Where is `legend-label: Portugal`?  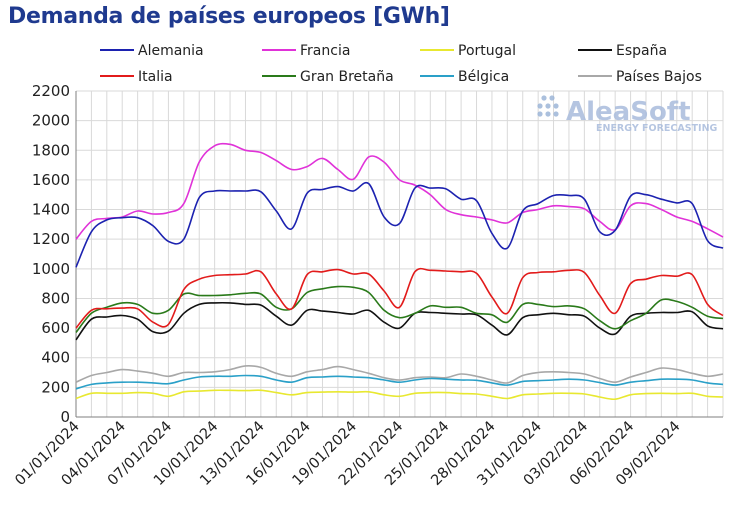 legend-label: Portugal is located at coordinates (487, 51).